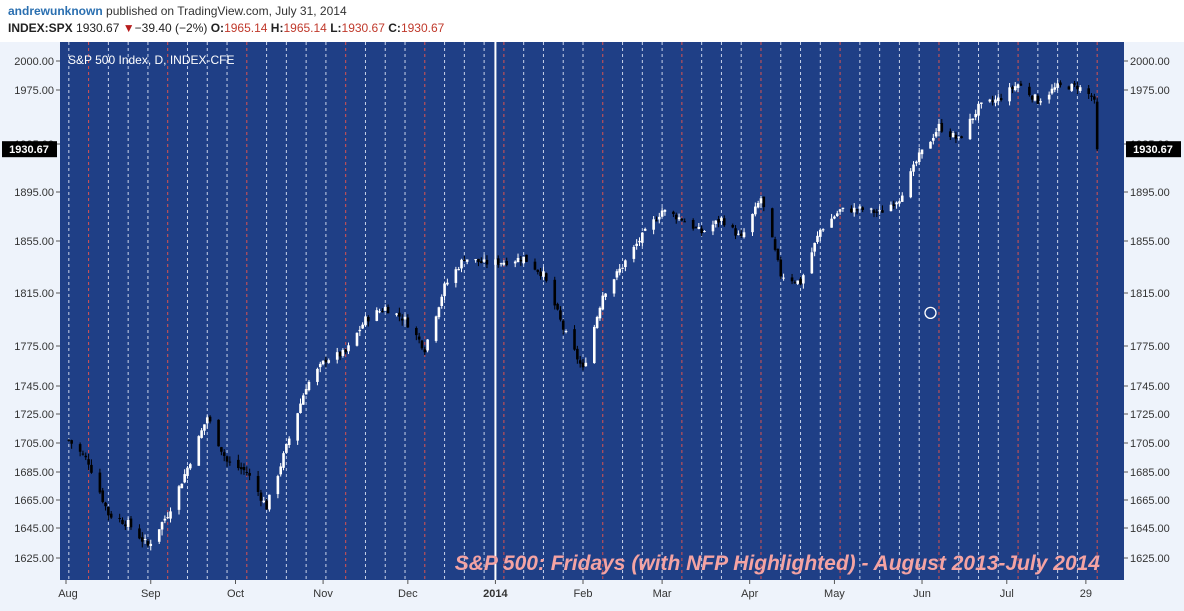 Image resolution: width=1184 pixels, height=611 pixels. What do you see at coordinates (30, 311) in the screenshot?
I see `left-axis-panel` at bounding box center [30, 311].